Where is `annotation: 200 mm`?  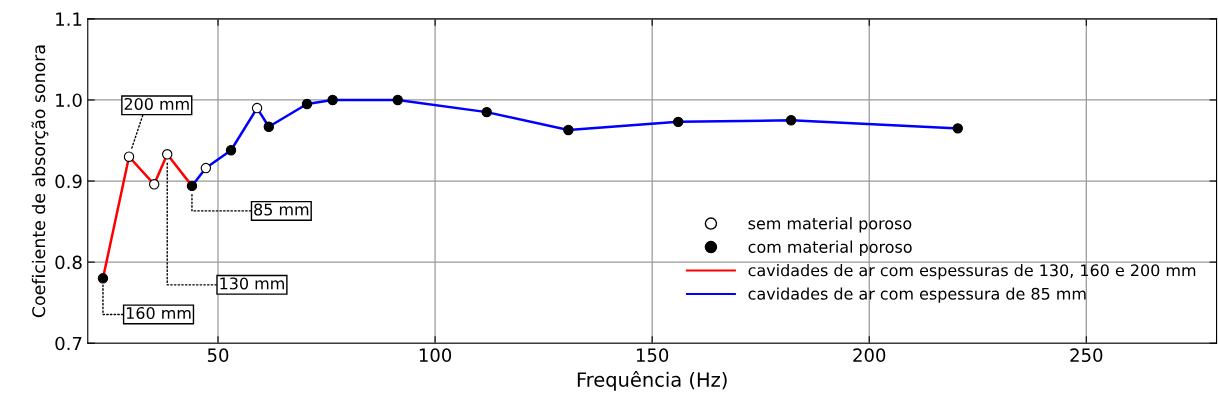
annotation: 200 mm is located at coordinates (156, 103).